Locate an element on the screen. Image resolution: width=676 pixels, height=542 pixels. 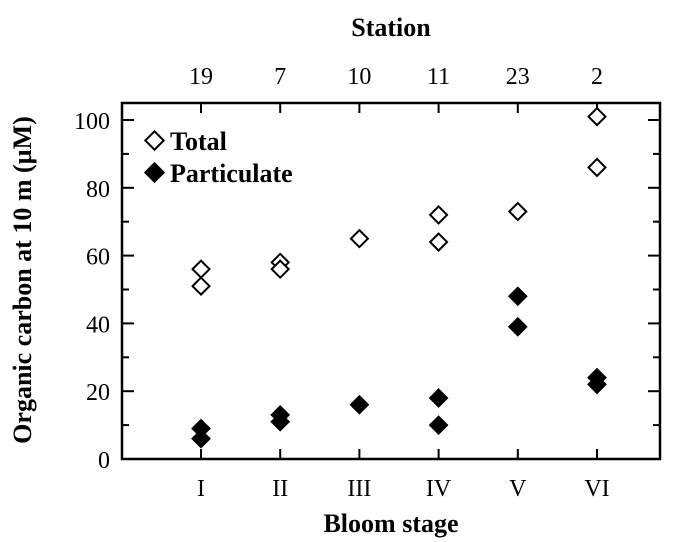
x-tick-label: V is located at coordinates (518, 489).